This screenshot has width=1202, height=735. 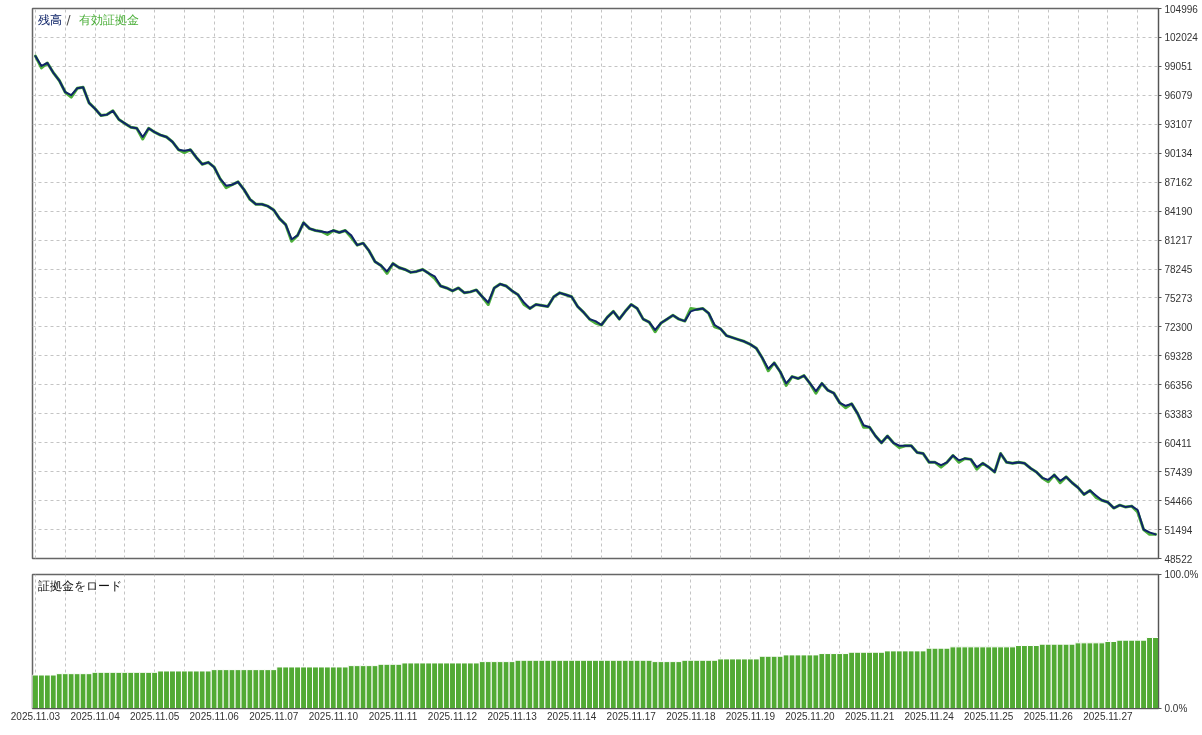 What do you see at coordinates (154, 716) in the screenshot?
I see `x-tick-label: 2025.11.05` at bounding box center [154, 716].